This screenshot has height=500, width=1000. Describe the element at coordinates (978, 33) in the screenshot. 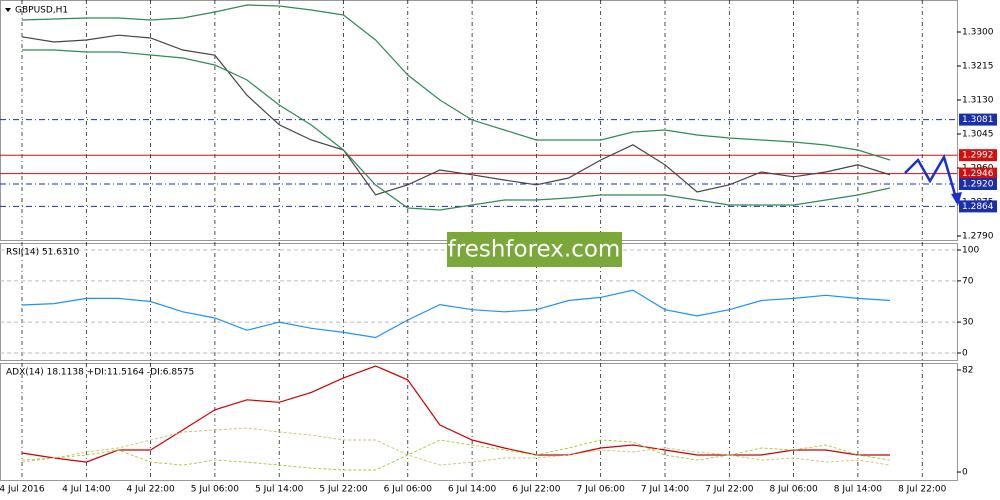

I see `y-tick-label: 1.3300` at that location.